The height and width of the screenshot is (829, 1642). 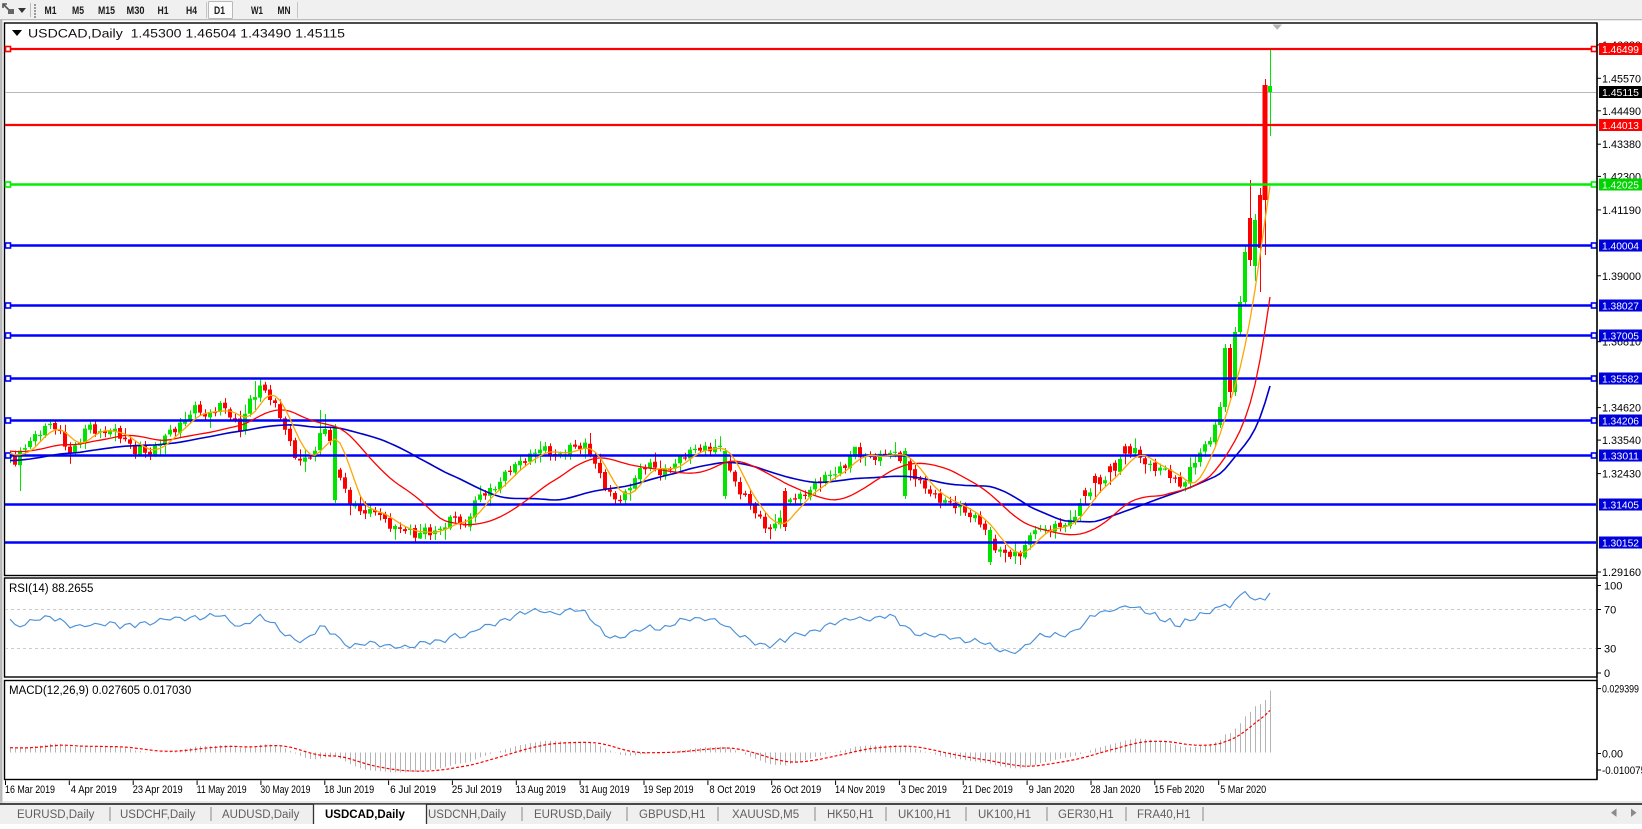 What do you see at coordinates (284, 11) in the screenshot?
I see `svg-text: MN` at bounding box center [284, 11].